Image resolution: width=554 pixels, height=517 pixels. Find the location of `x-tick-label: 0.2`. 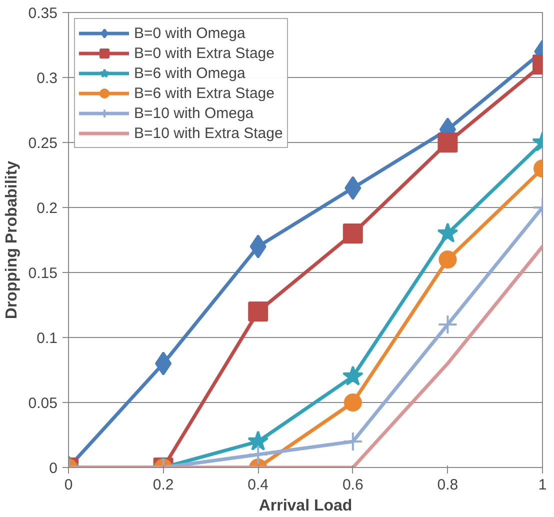

x-tick-label: 0.2 is located at coordinates (163, 485).